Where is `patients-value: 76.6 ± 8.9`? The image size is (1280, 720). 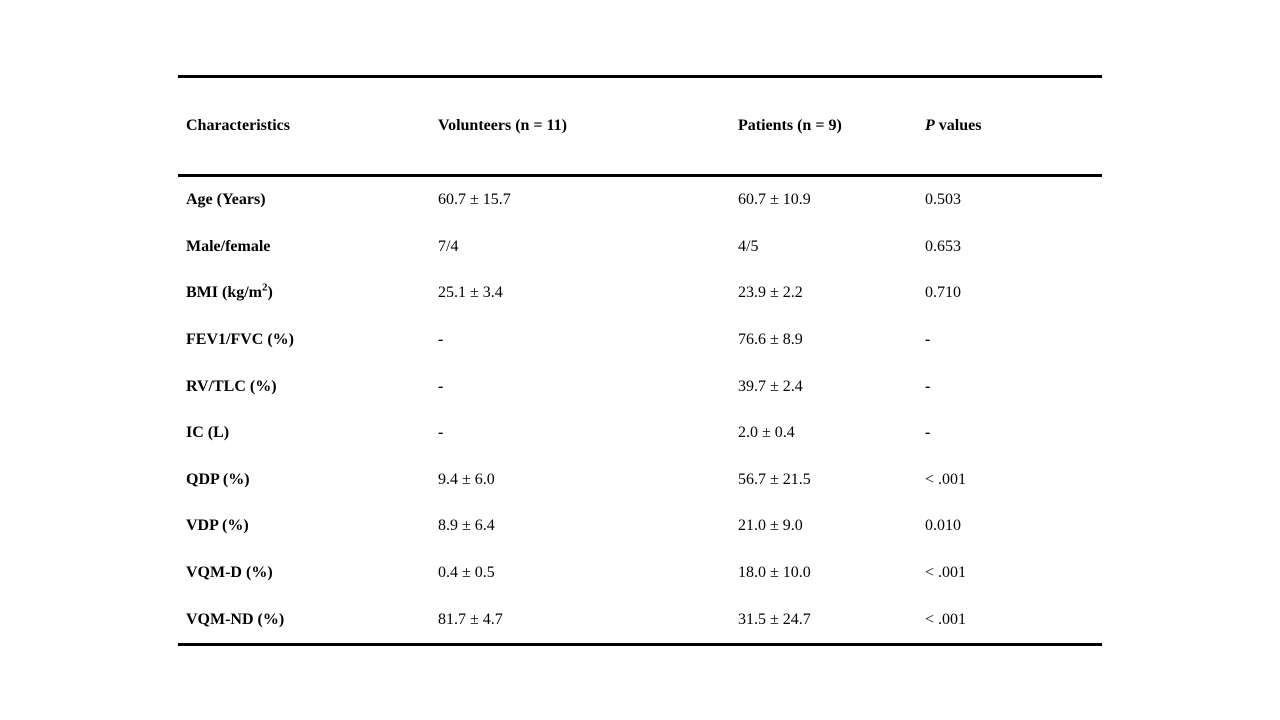 patients-value: 76.6 ± 8.9 is located at coordinates (770, 340).